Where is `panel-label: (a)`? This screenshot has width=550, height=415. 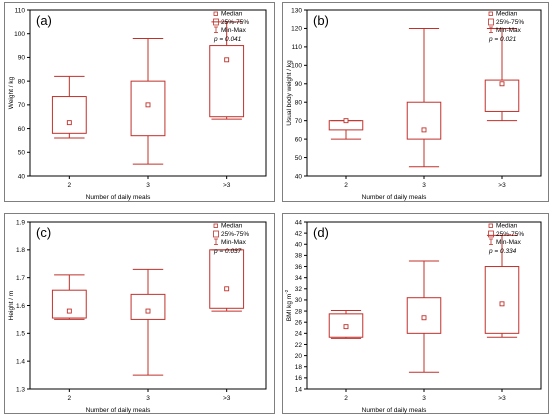
panel-label: (a) is located at coordinates (44, 20).